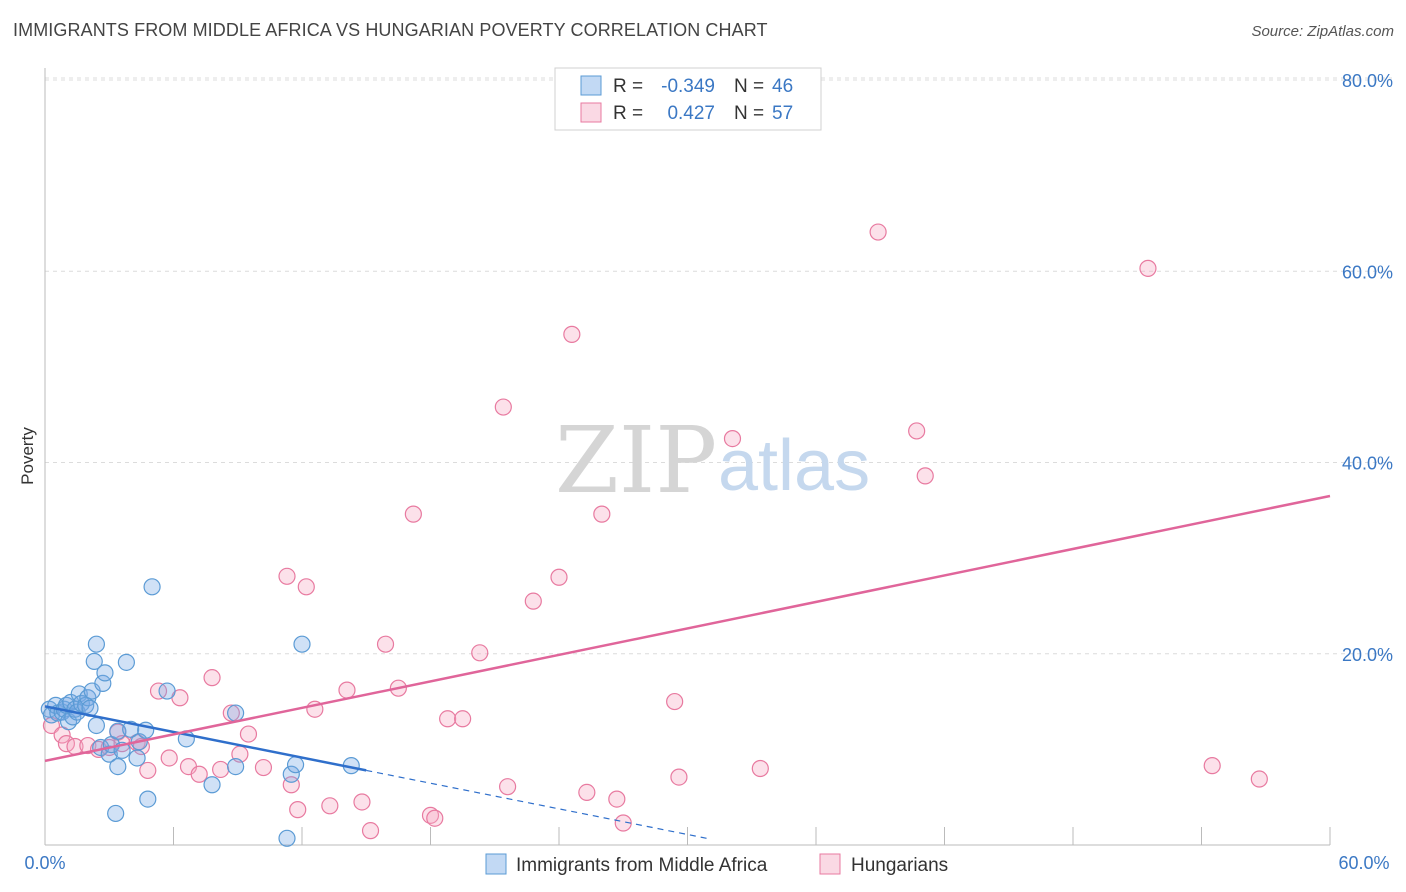 The height and width of the screenshot is (892, 1406). Describe the element at coordinates (830, 864) in the screenshot. I see `series-legend-swatch-hungarians` at that location.